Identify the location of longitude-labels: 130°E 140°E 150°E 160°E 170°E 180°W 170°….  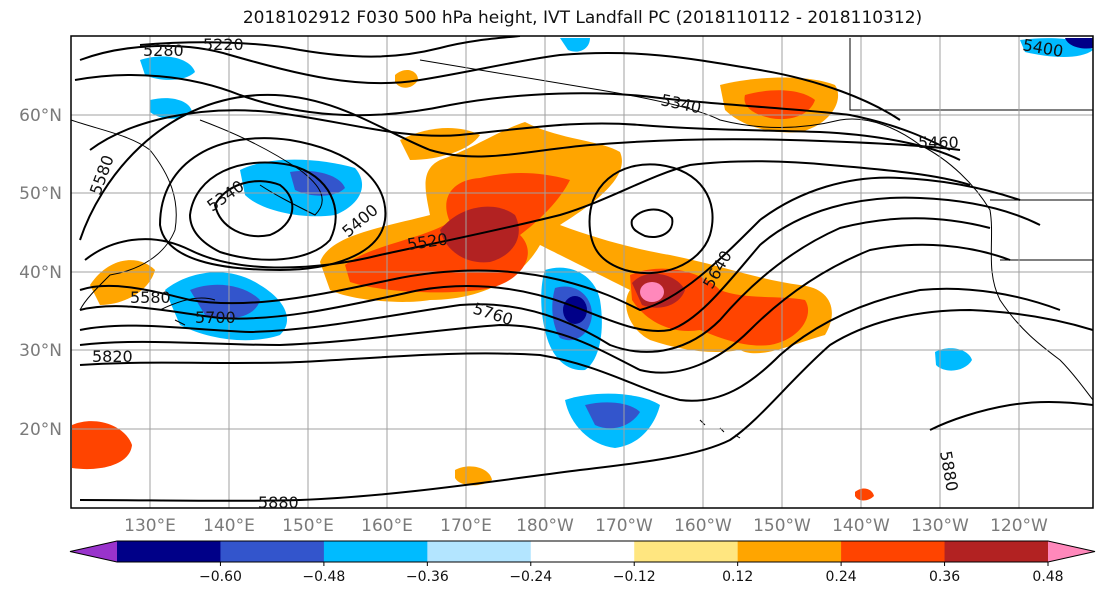
(586, 526).